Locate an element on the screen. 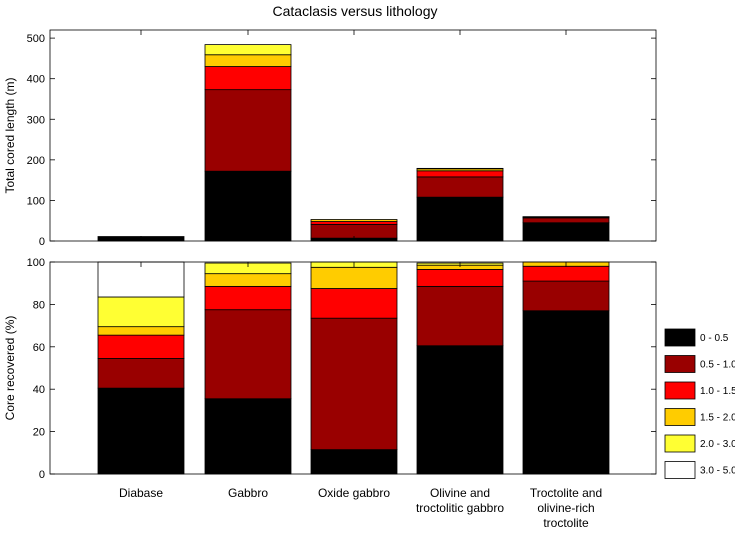 This screenshot has width=735, height=533. legend-label: 0.5 - 1.0 is located at coordinates (717, 365).